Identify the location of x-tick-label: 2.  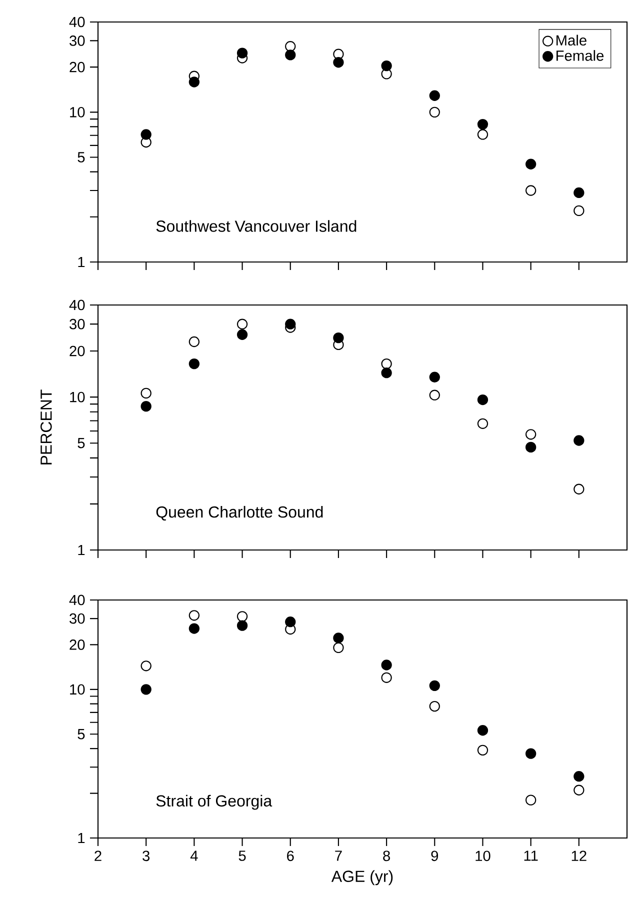
(98, 855).